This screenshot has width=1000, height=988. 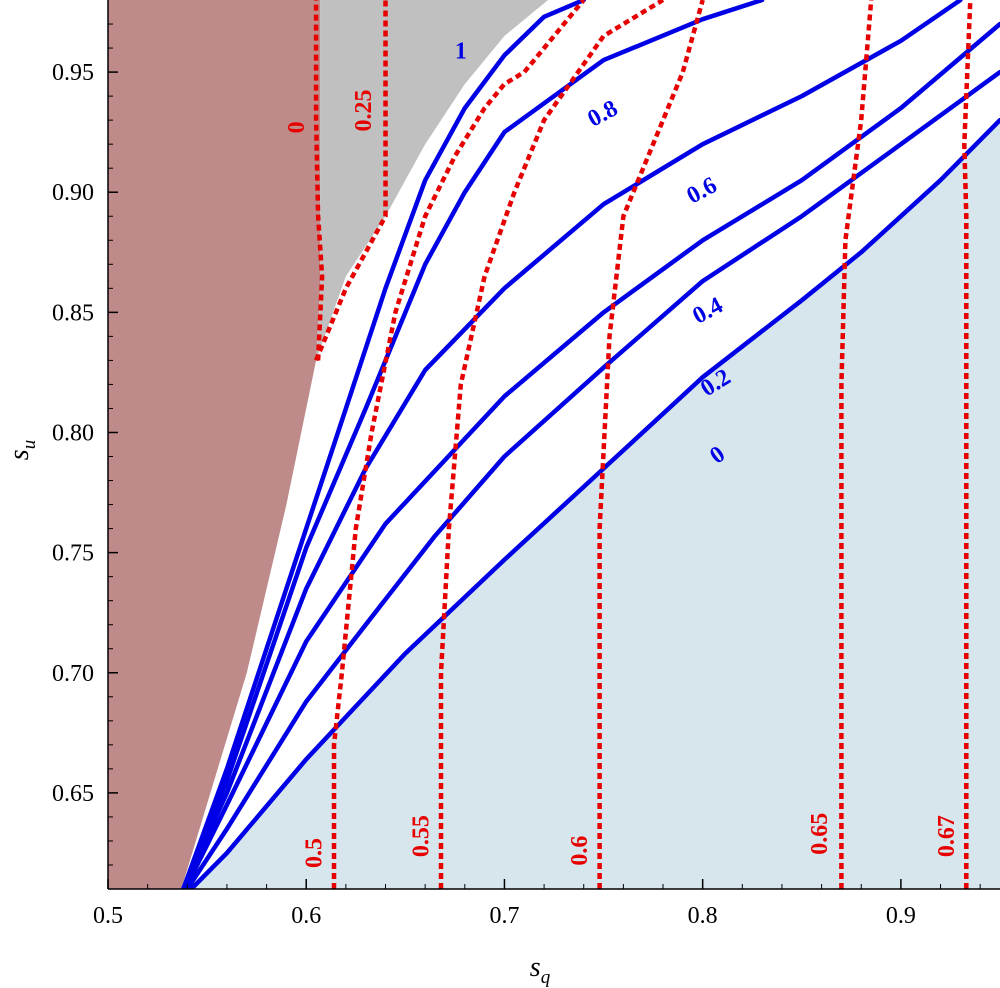 I want to click on solid-contour-label-3: 0.4, so click(x=708, y=311).